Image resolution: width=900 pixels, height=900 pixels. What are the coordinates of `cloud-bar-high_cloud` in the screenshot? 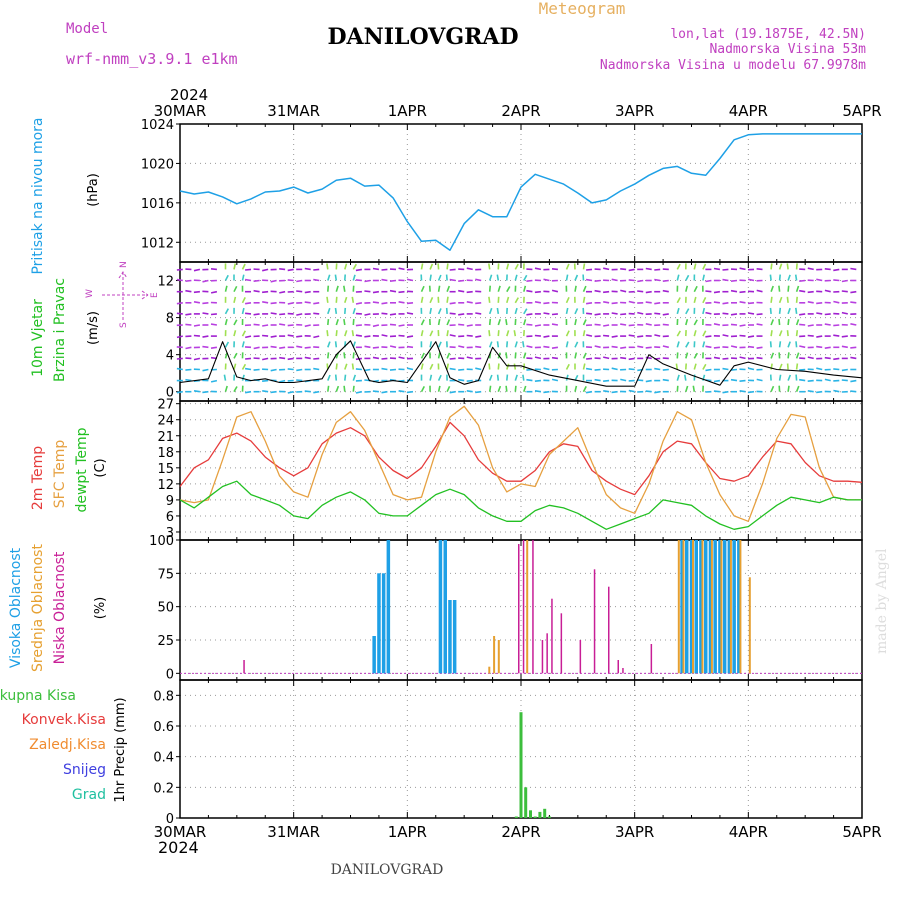 It's located at (734, 607).